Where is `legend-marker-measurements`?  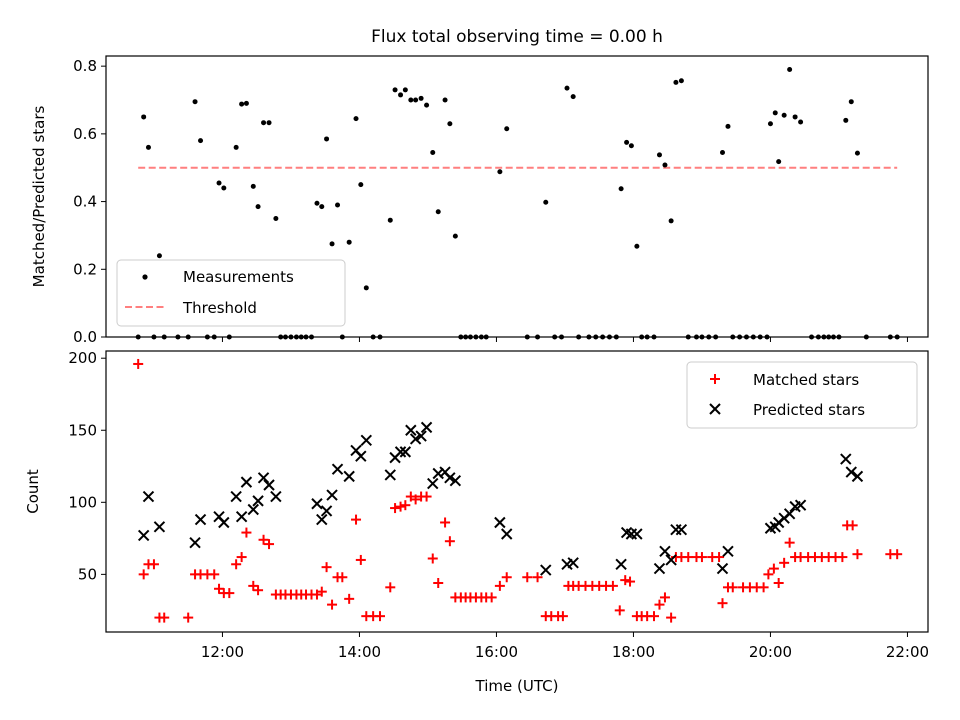 legend-marker-measurements is located at coordinates (145, 277).